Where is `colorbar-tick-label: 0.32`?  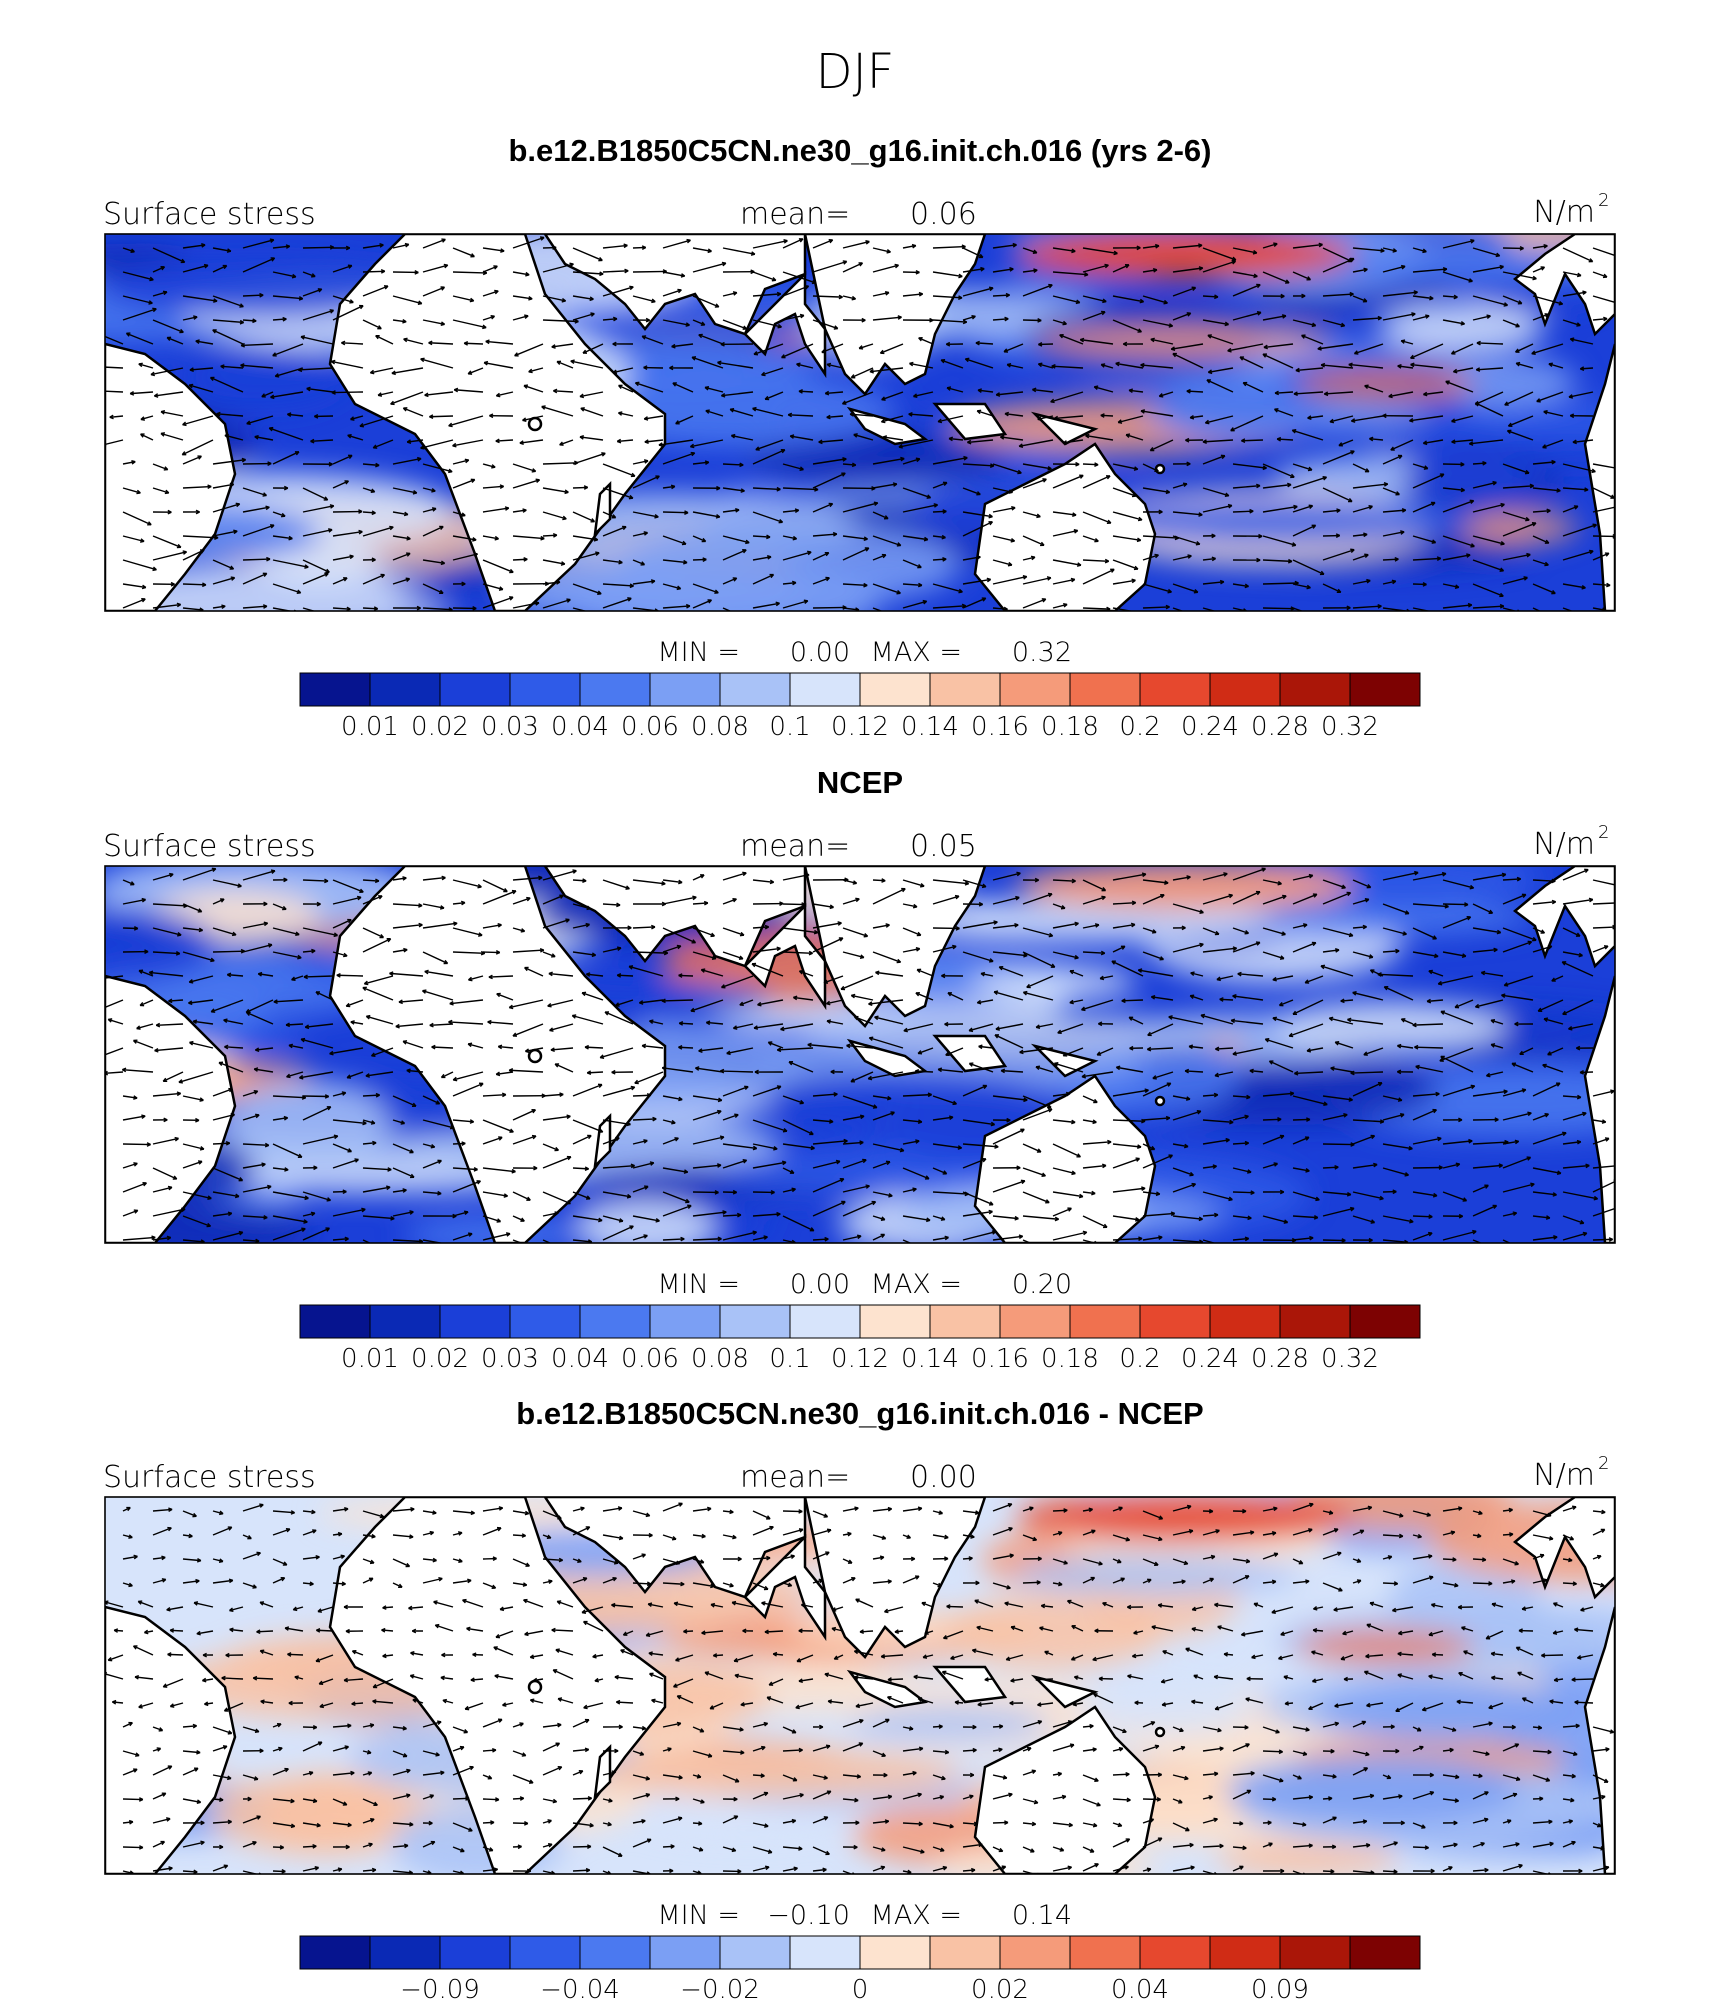
colorbar-tick-label: 0.32 is located at coordinates (1350, 1359).